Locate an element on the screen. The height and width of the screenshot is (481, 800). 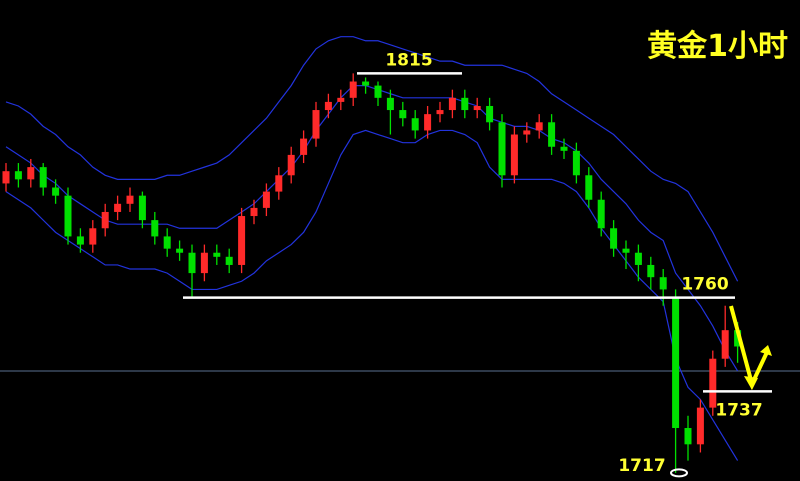
level-label: 1760 is located at coordinates (704, 285).